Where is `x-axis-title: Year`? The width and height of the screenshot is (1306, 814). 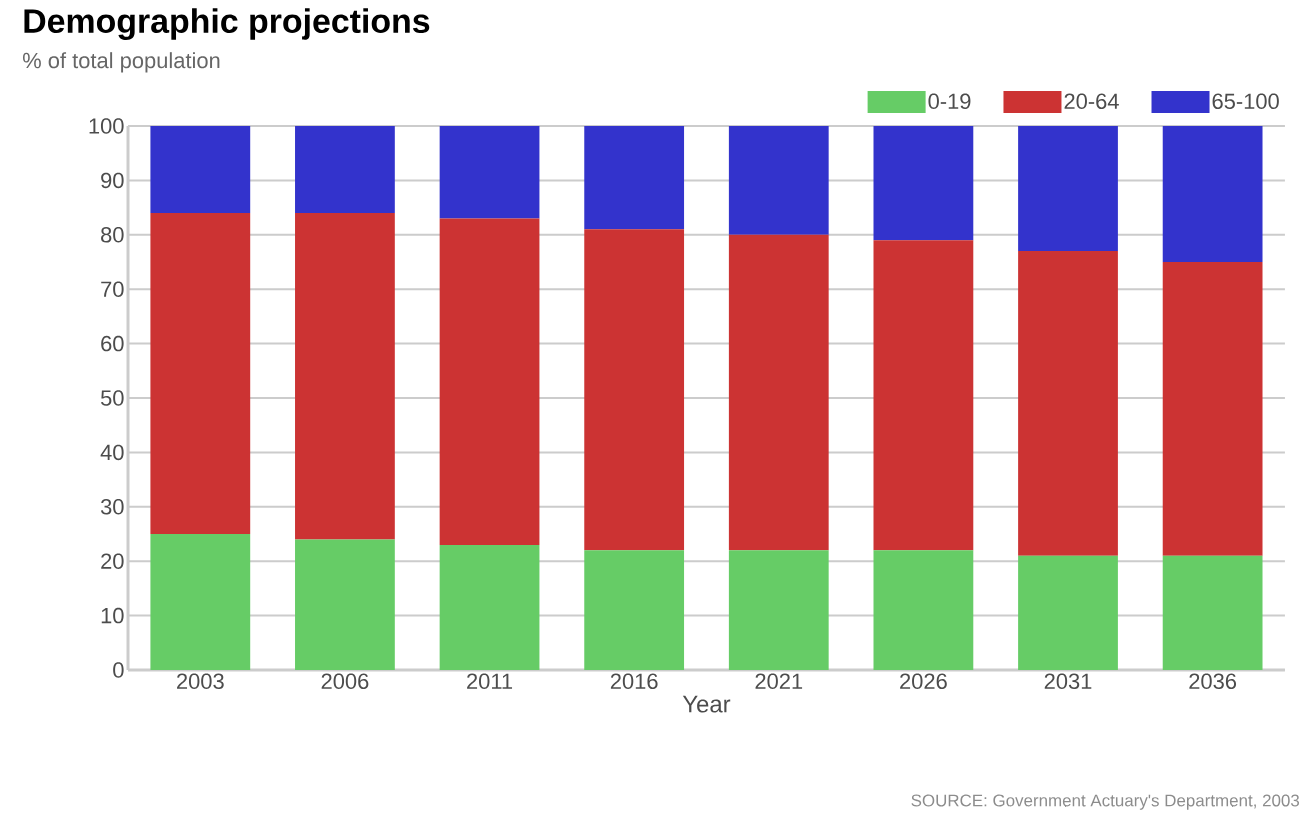
x-axis-title: Year is located at coordinates (706, 704).